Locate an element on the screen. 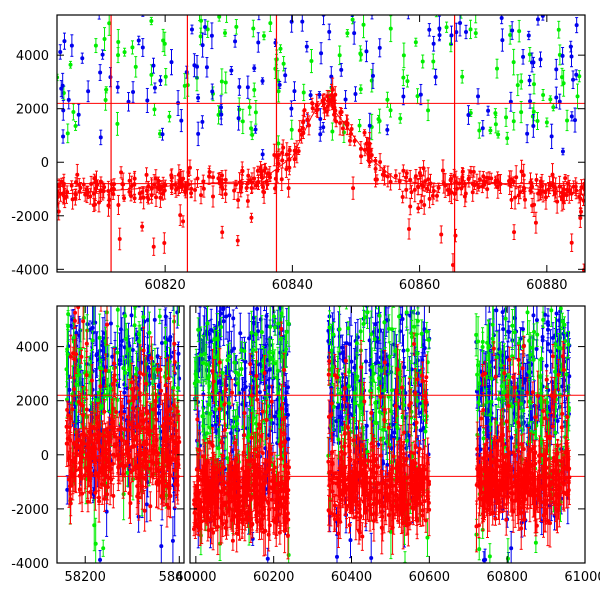 This screenshot has width=600, height=600. x-tick-label: 60840 is located at coordinates (292, 285).